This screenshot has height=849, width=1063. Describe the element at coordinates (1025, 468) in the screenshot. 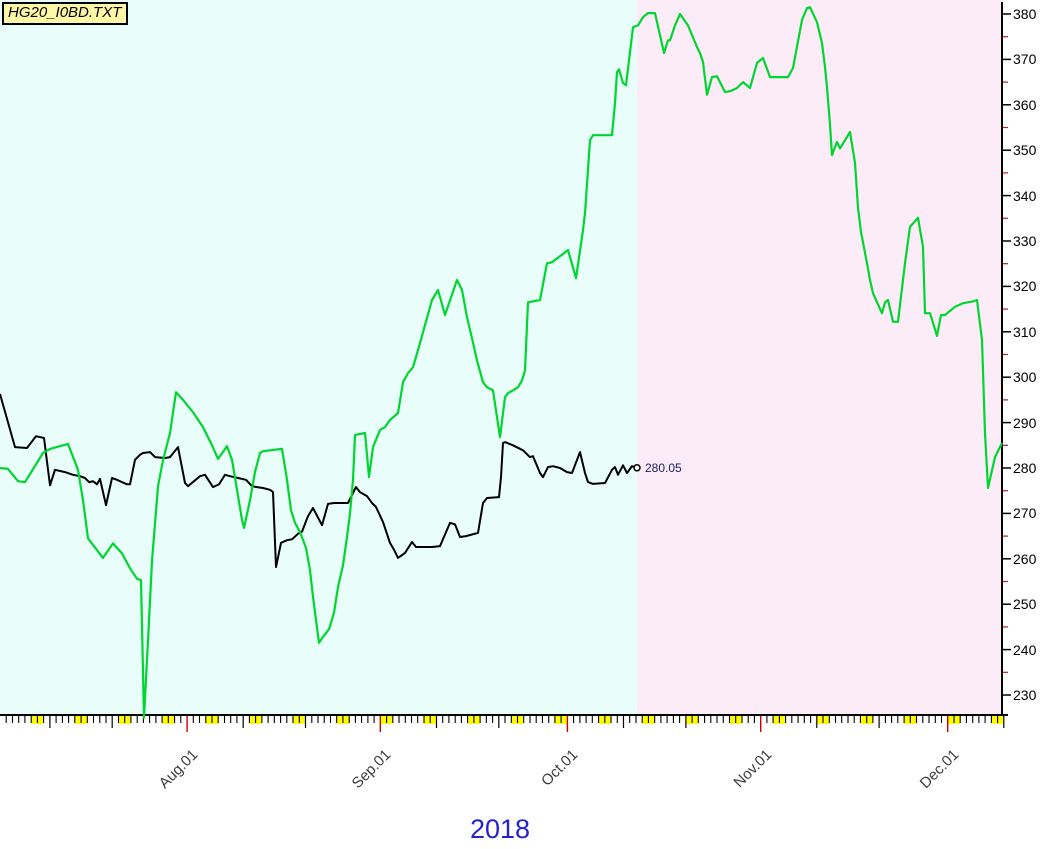

I see `y-axis-tick-label: 280` at that location.